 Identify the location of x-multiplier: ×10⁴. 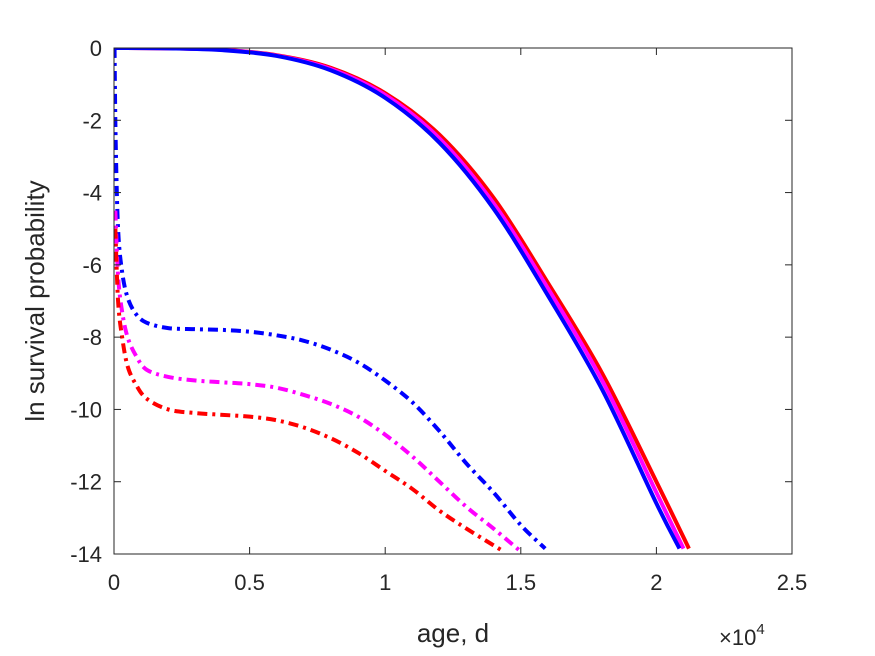
(742, 635).